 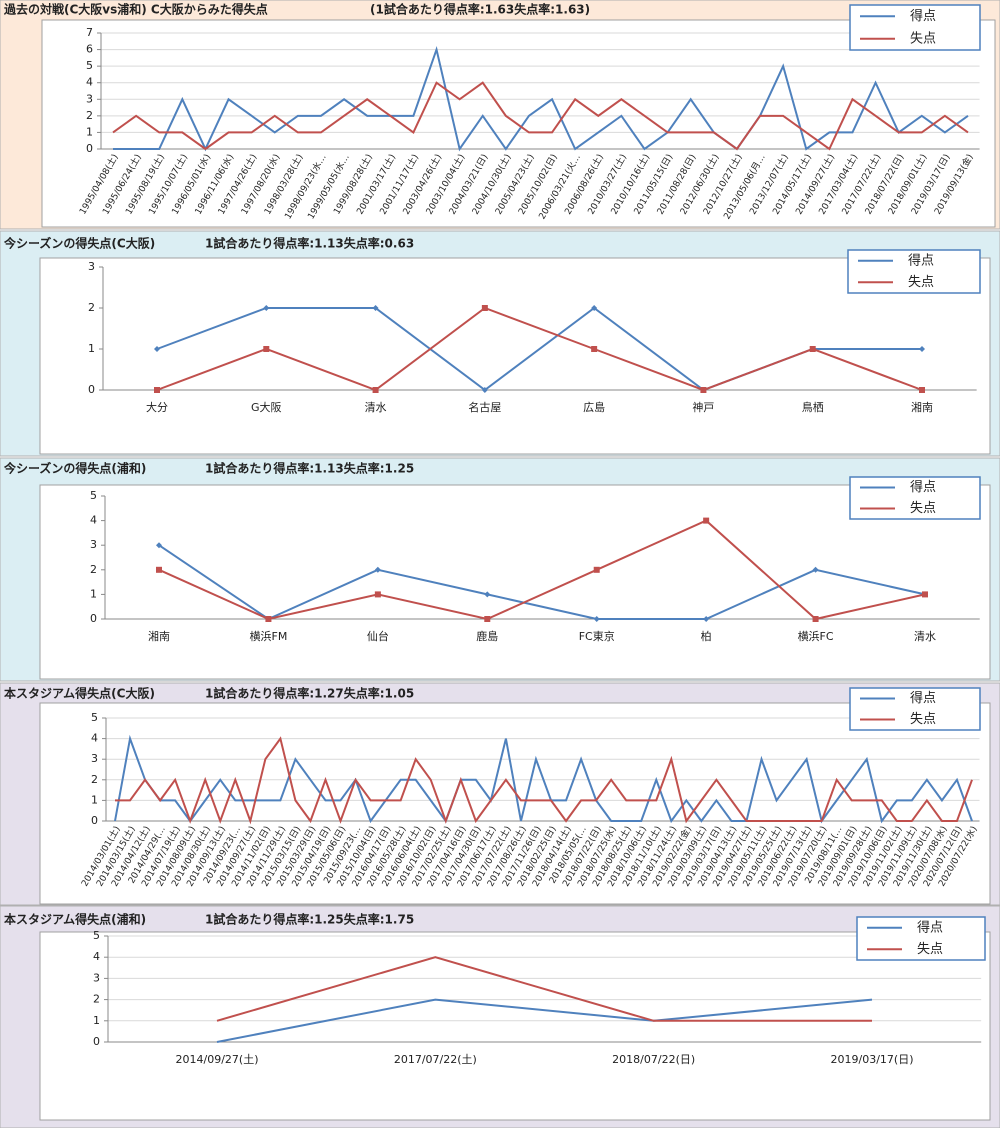 I want to click on chart-title: 本スタジアム得失点(C大阪), so click(x=79, y=693).